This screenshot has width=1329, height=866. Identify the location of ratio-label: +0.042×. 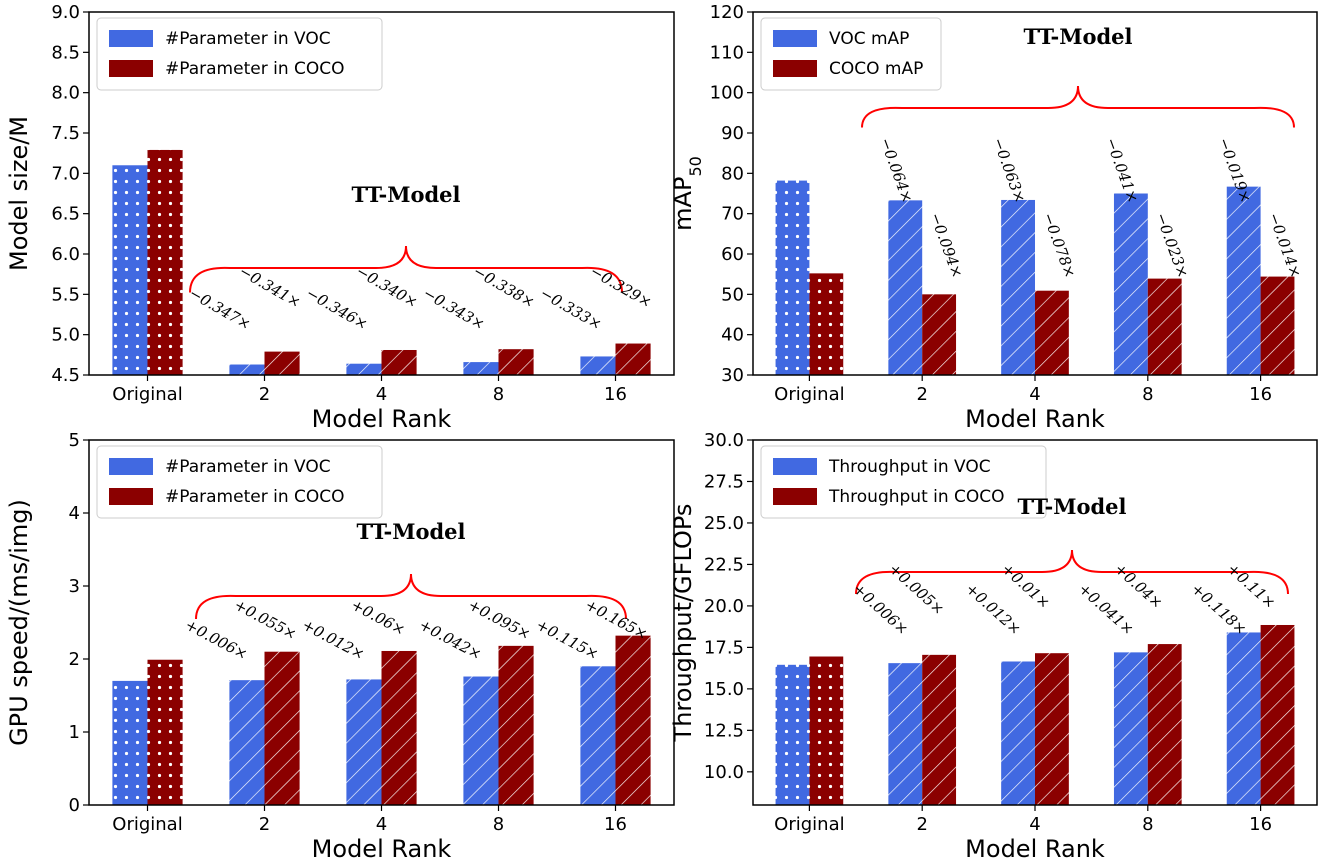
(450, 640).